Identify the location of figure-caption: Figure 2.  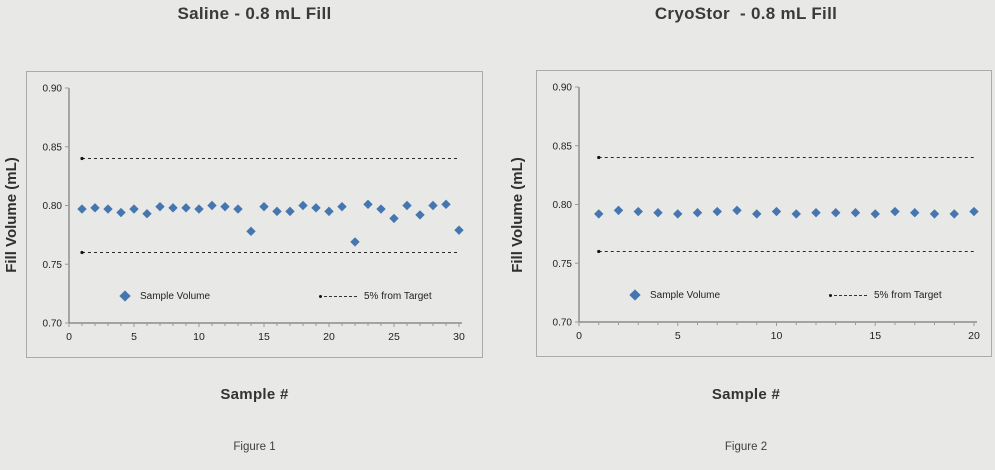
(746, 447).